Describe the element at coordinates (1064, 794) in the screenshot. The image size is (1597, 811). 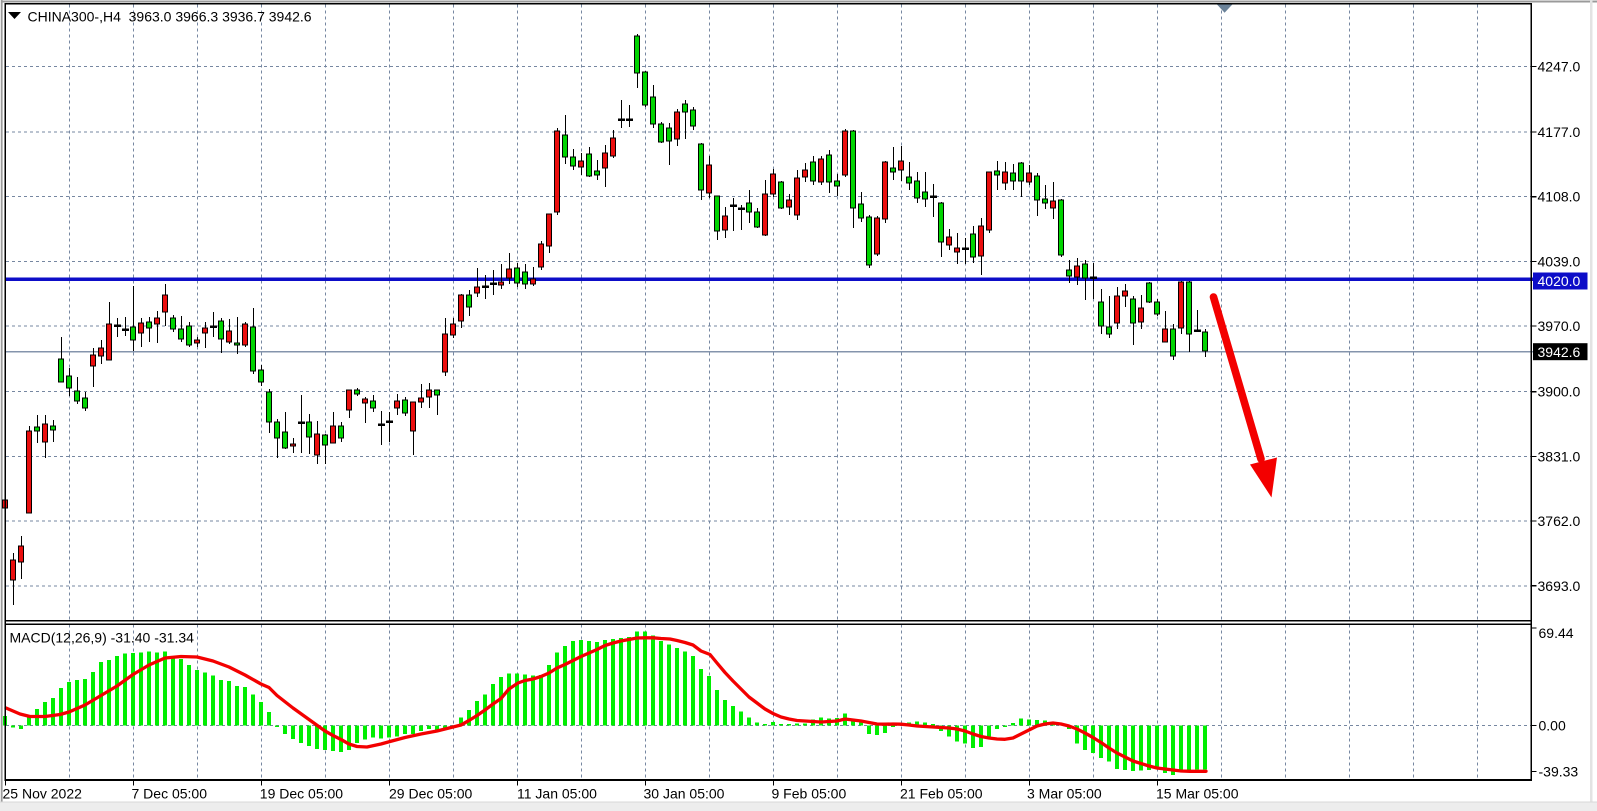
I see `svg-text: 3 Mar 05:00` at that location.